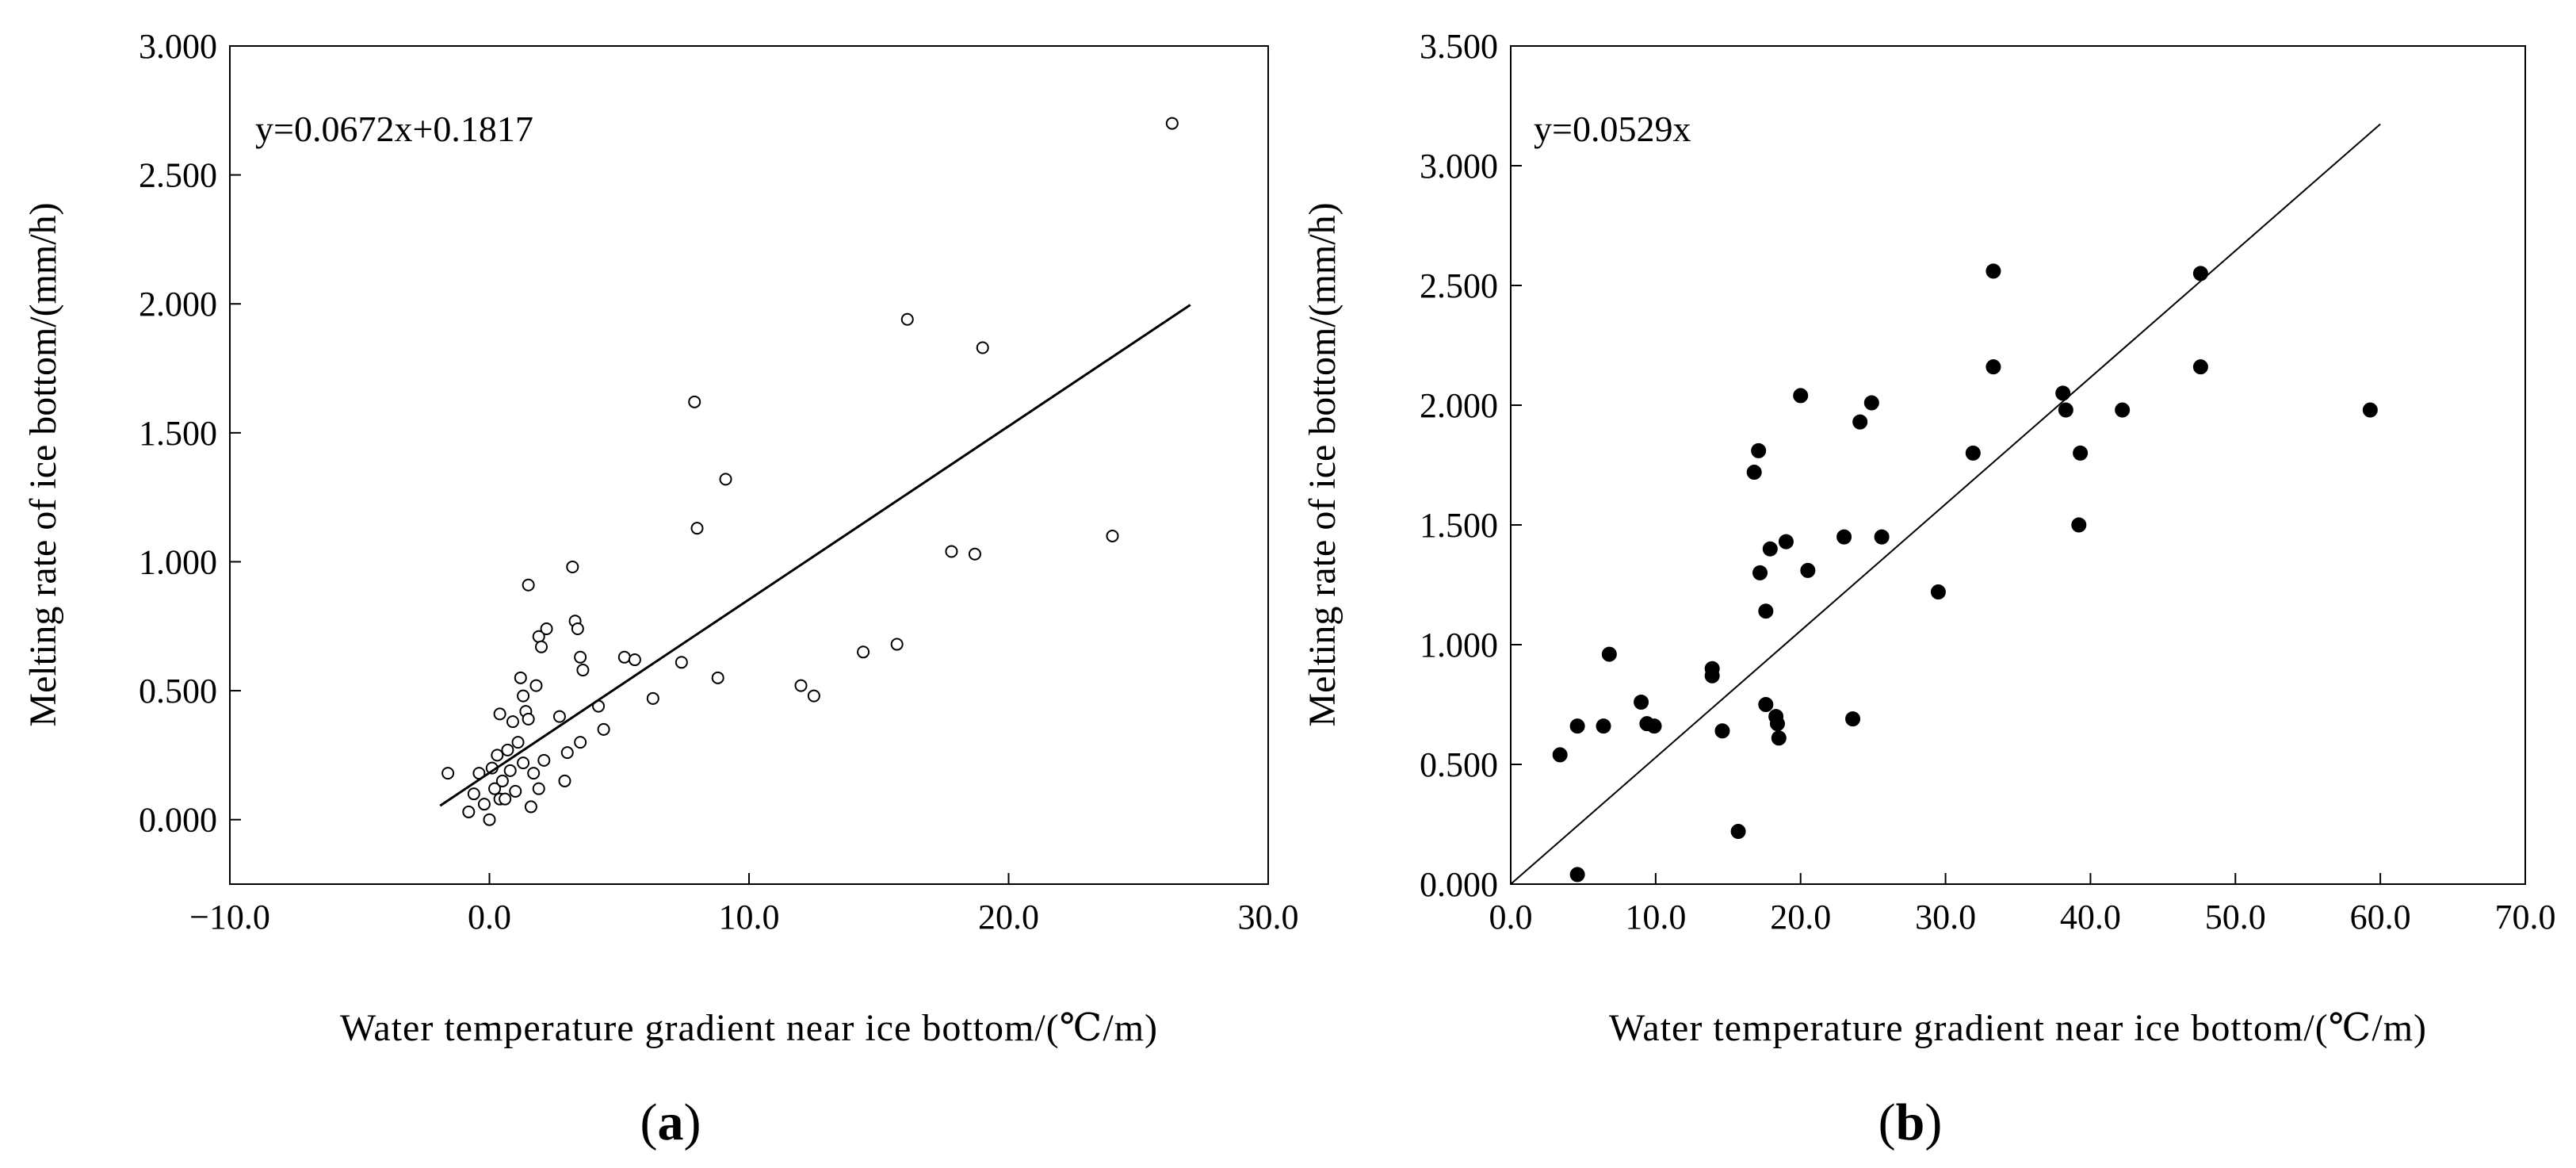 The height and width of the screenshot is (1168, 2576). I want to click on x-tick-label: 70.0, so click(2525, 917).